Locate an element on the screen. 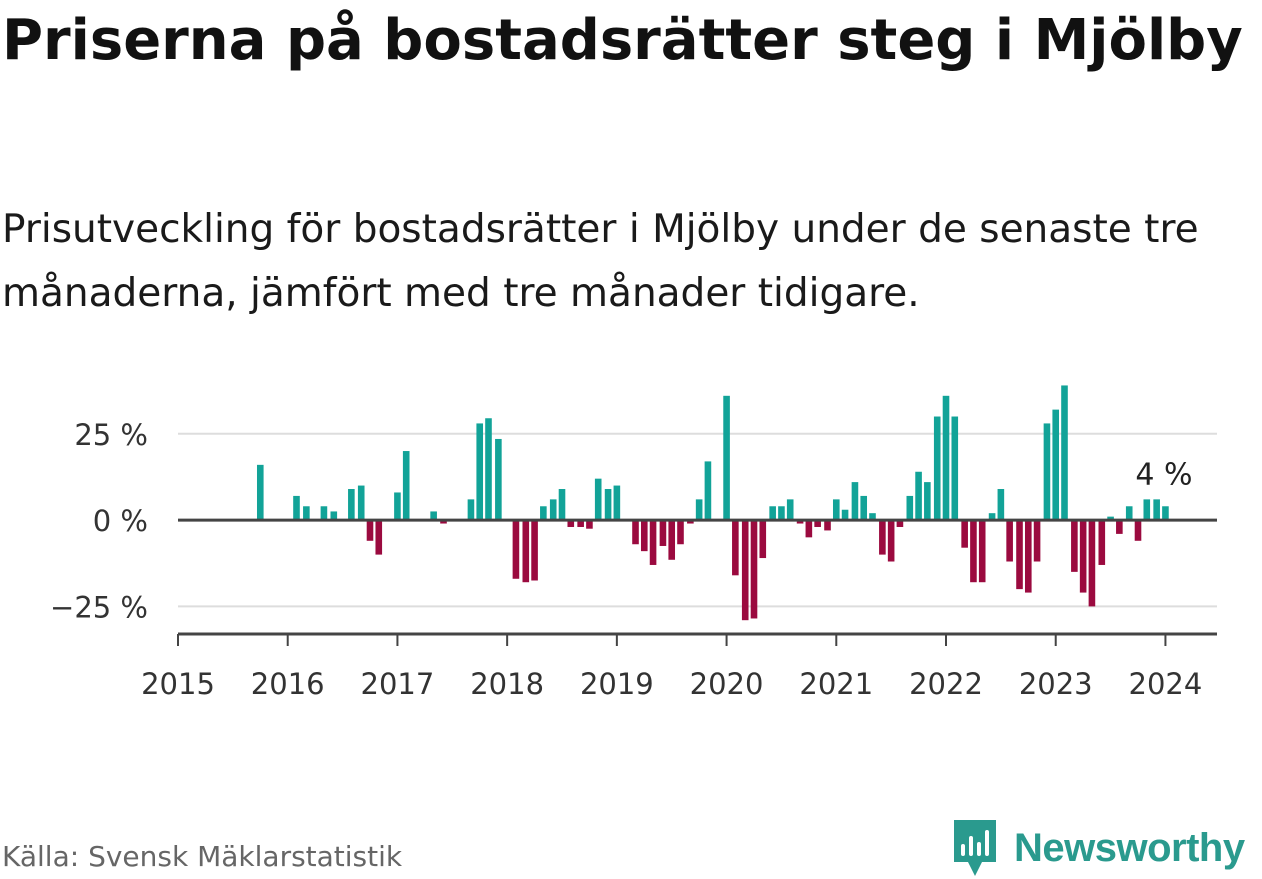 This screenshot has height=879, width=1262. x-tick-label: 2018 is located at coordinates (507, 683).